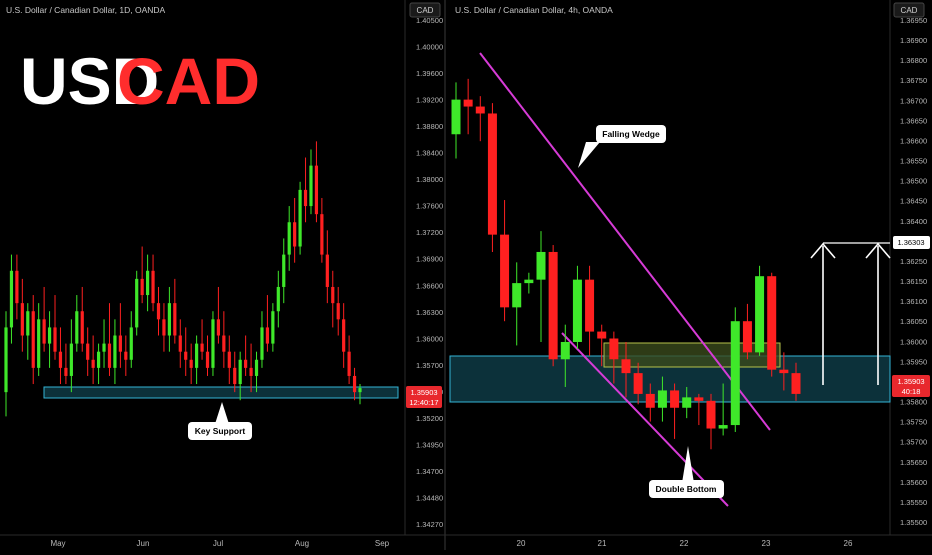 This screenshot has height=555, width=932. What do you see at coordinates (429, 206) in the screenshot?
I see `left-price-tick: 1.37600` at bounding box center [429, 206].